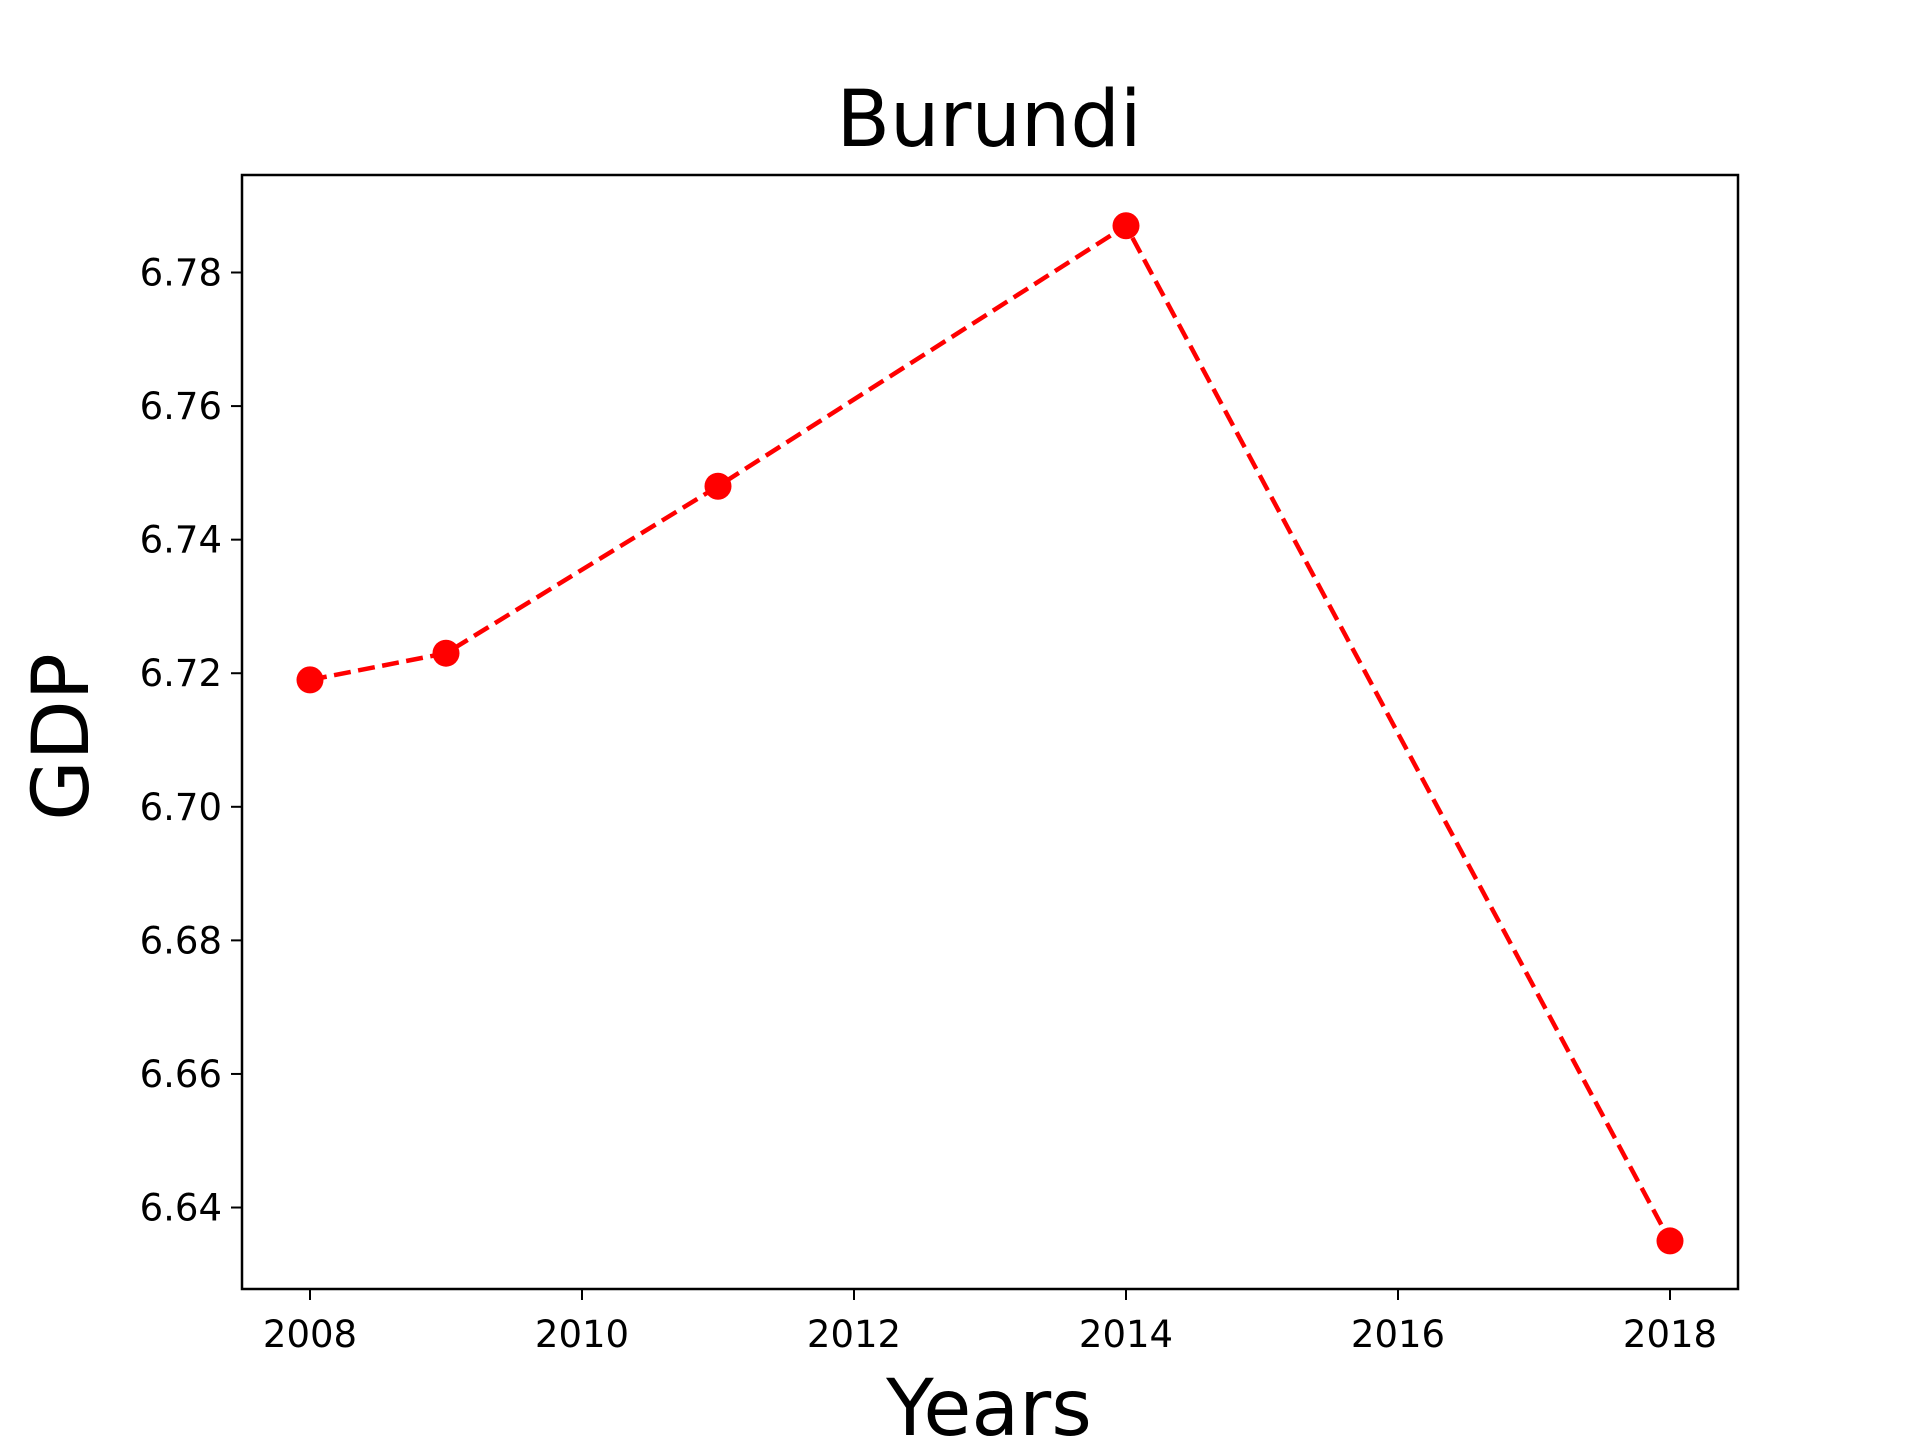 The height and width of the screenshot is (1440, 1920). Describe the element at coordinates (181, 1074) in the screenshot. I see `y-tick-label: 6.66` at that location.